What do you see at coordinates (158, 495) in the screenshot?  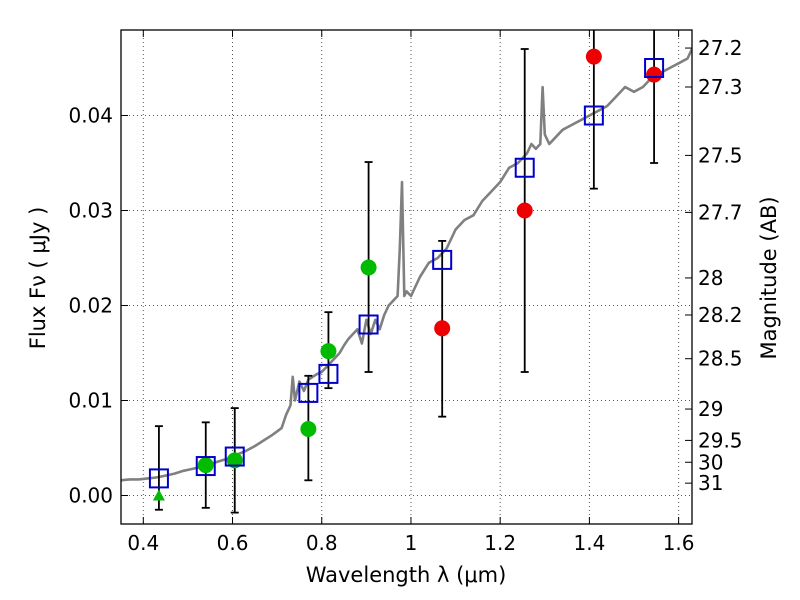 I see `upper-limit-triangle` at bounding box center [158, 495].